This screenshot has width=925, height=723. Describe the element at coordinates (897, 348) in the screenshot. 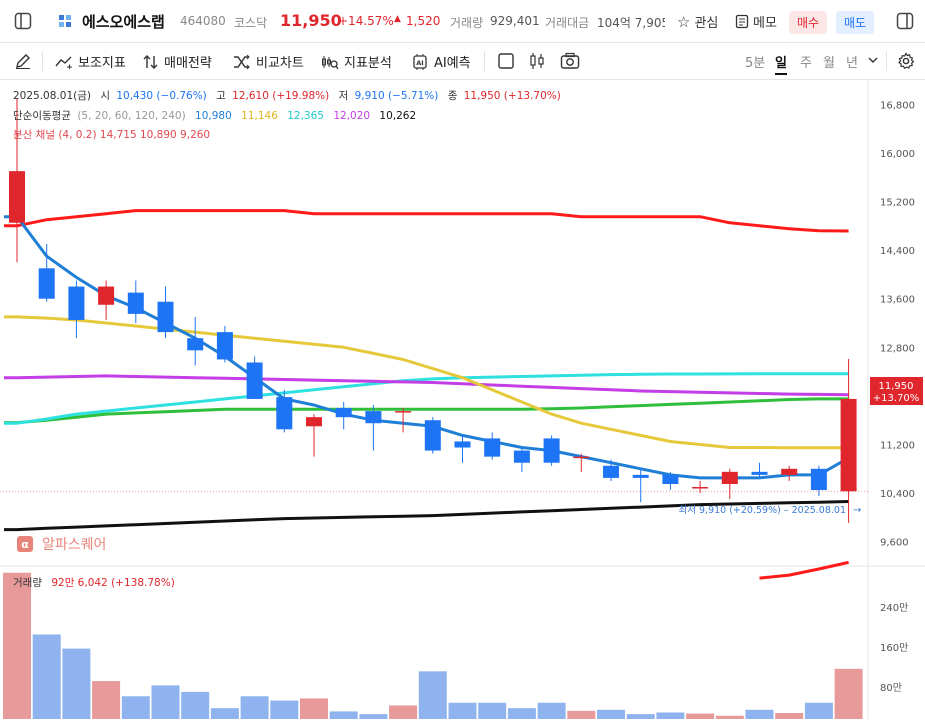

I see `price-axis-label: 12,800` at that location.